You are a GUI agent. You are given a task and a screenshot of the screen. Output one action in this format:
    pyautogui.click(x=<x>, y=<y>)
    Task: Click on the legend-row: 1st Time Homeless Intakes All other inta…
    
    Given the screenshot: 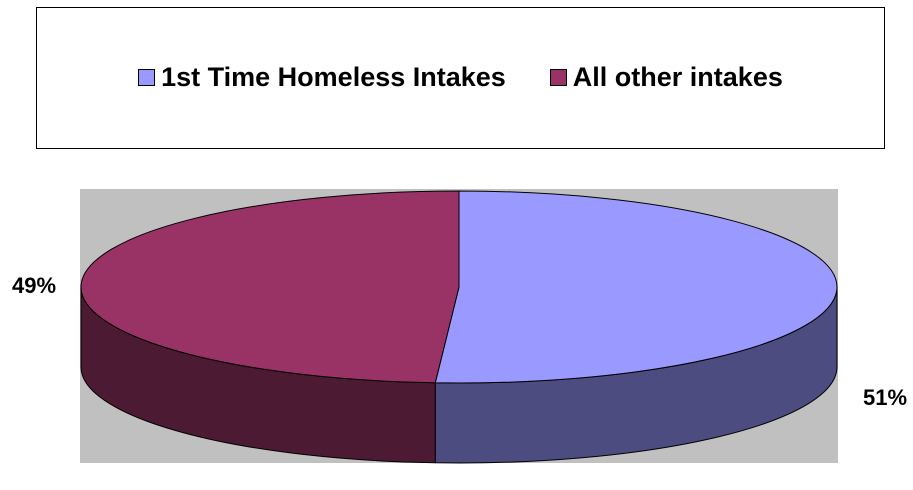 What is the action you would take?
    pyautogui.click(x=460, y=77)
    